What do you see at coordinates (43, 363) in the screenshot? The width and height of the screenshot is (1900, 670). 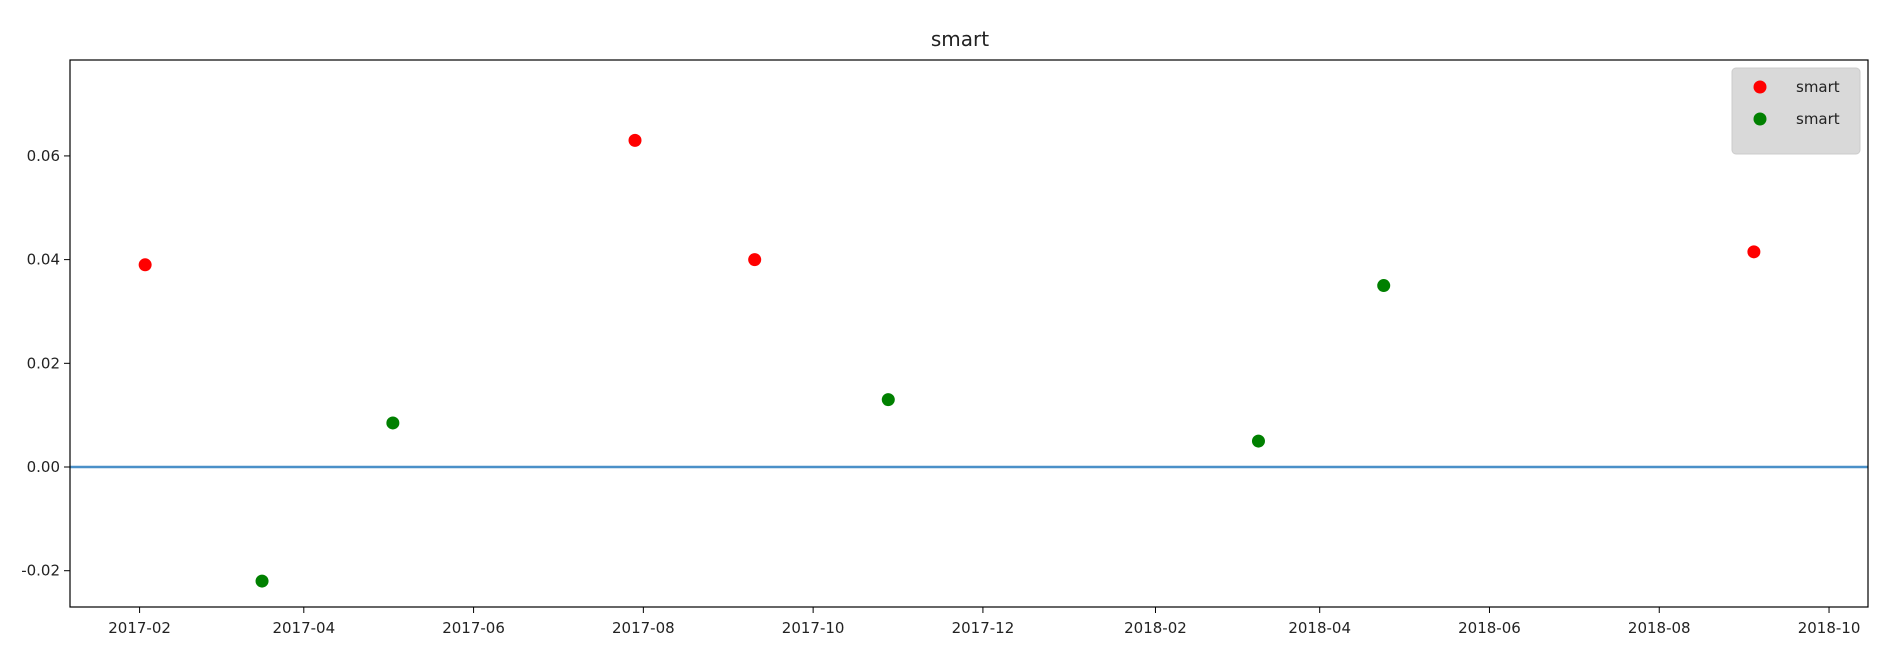 I see `y-tick-label: 0.02` at bounding box center [43, 363].